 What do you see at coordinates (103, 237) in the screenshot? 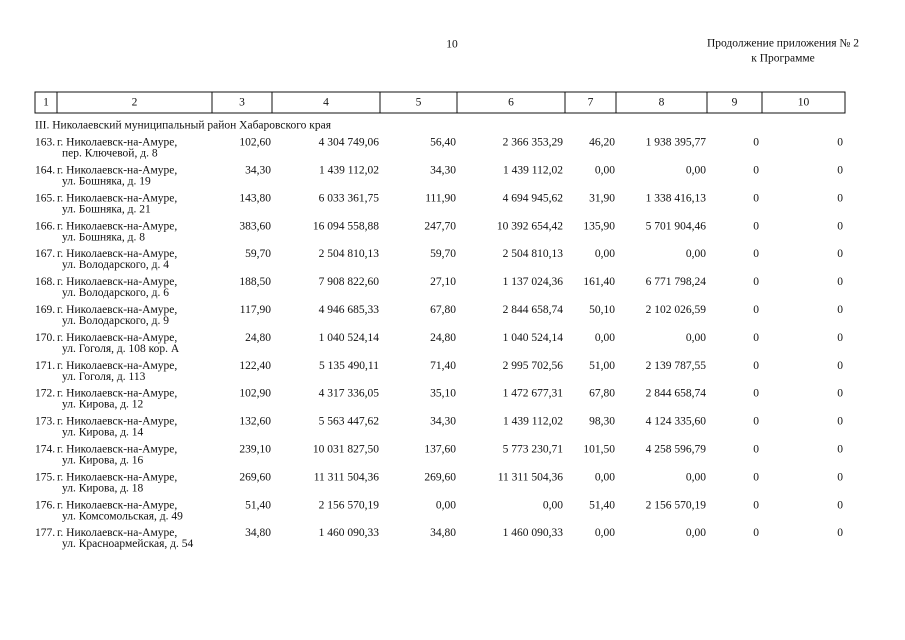
I see `address-line: ул. Бошняка, д. 8` at bounding box center [103, 237].